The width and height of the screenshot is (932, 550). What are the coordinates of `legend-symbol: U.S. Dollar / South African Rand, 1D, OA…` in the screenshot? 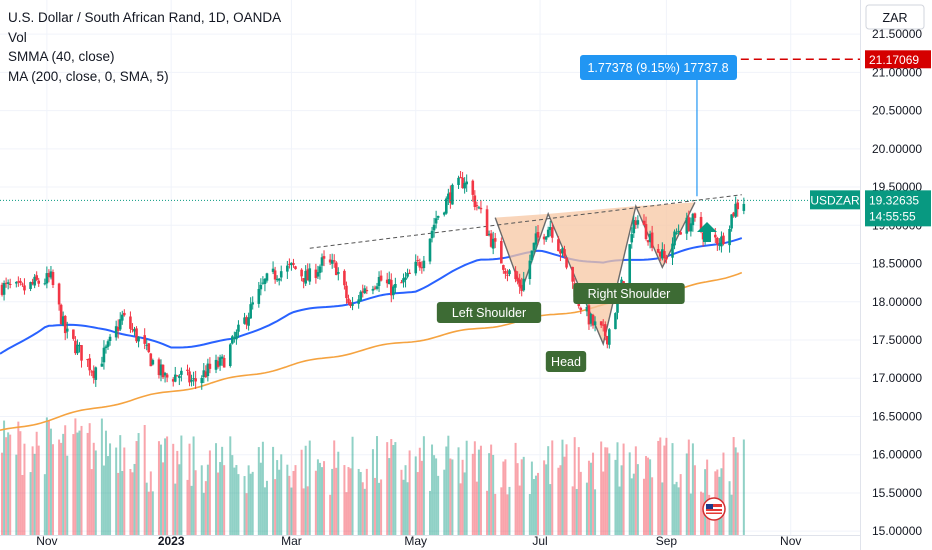 It's located at (145, 17).